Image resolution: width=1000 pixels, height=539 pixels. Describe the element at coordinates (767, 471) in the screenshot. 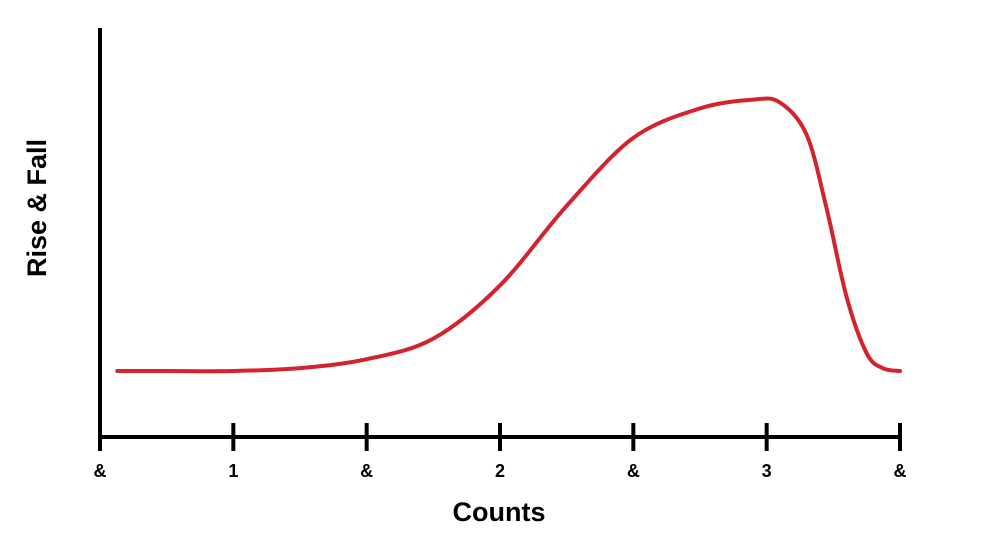

I see `x-tick-label: 3` at that location.